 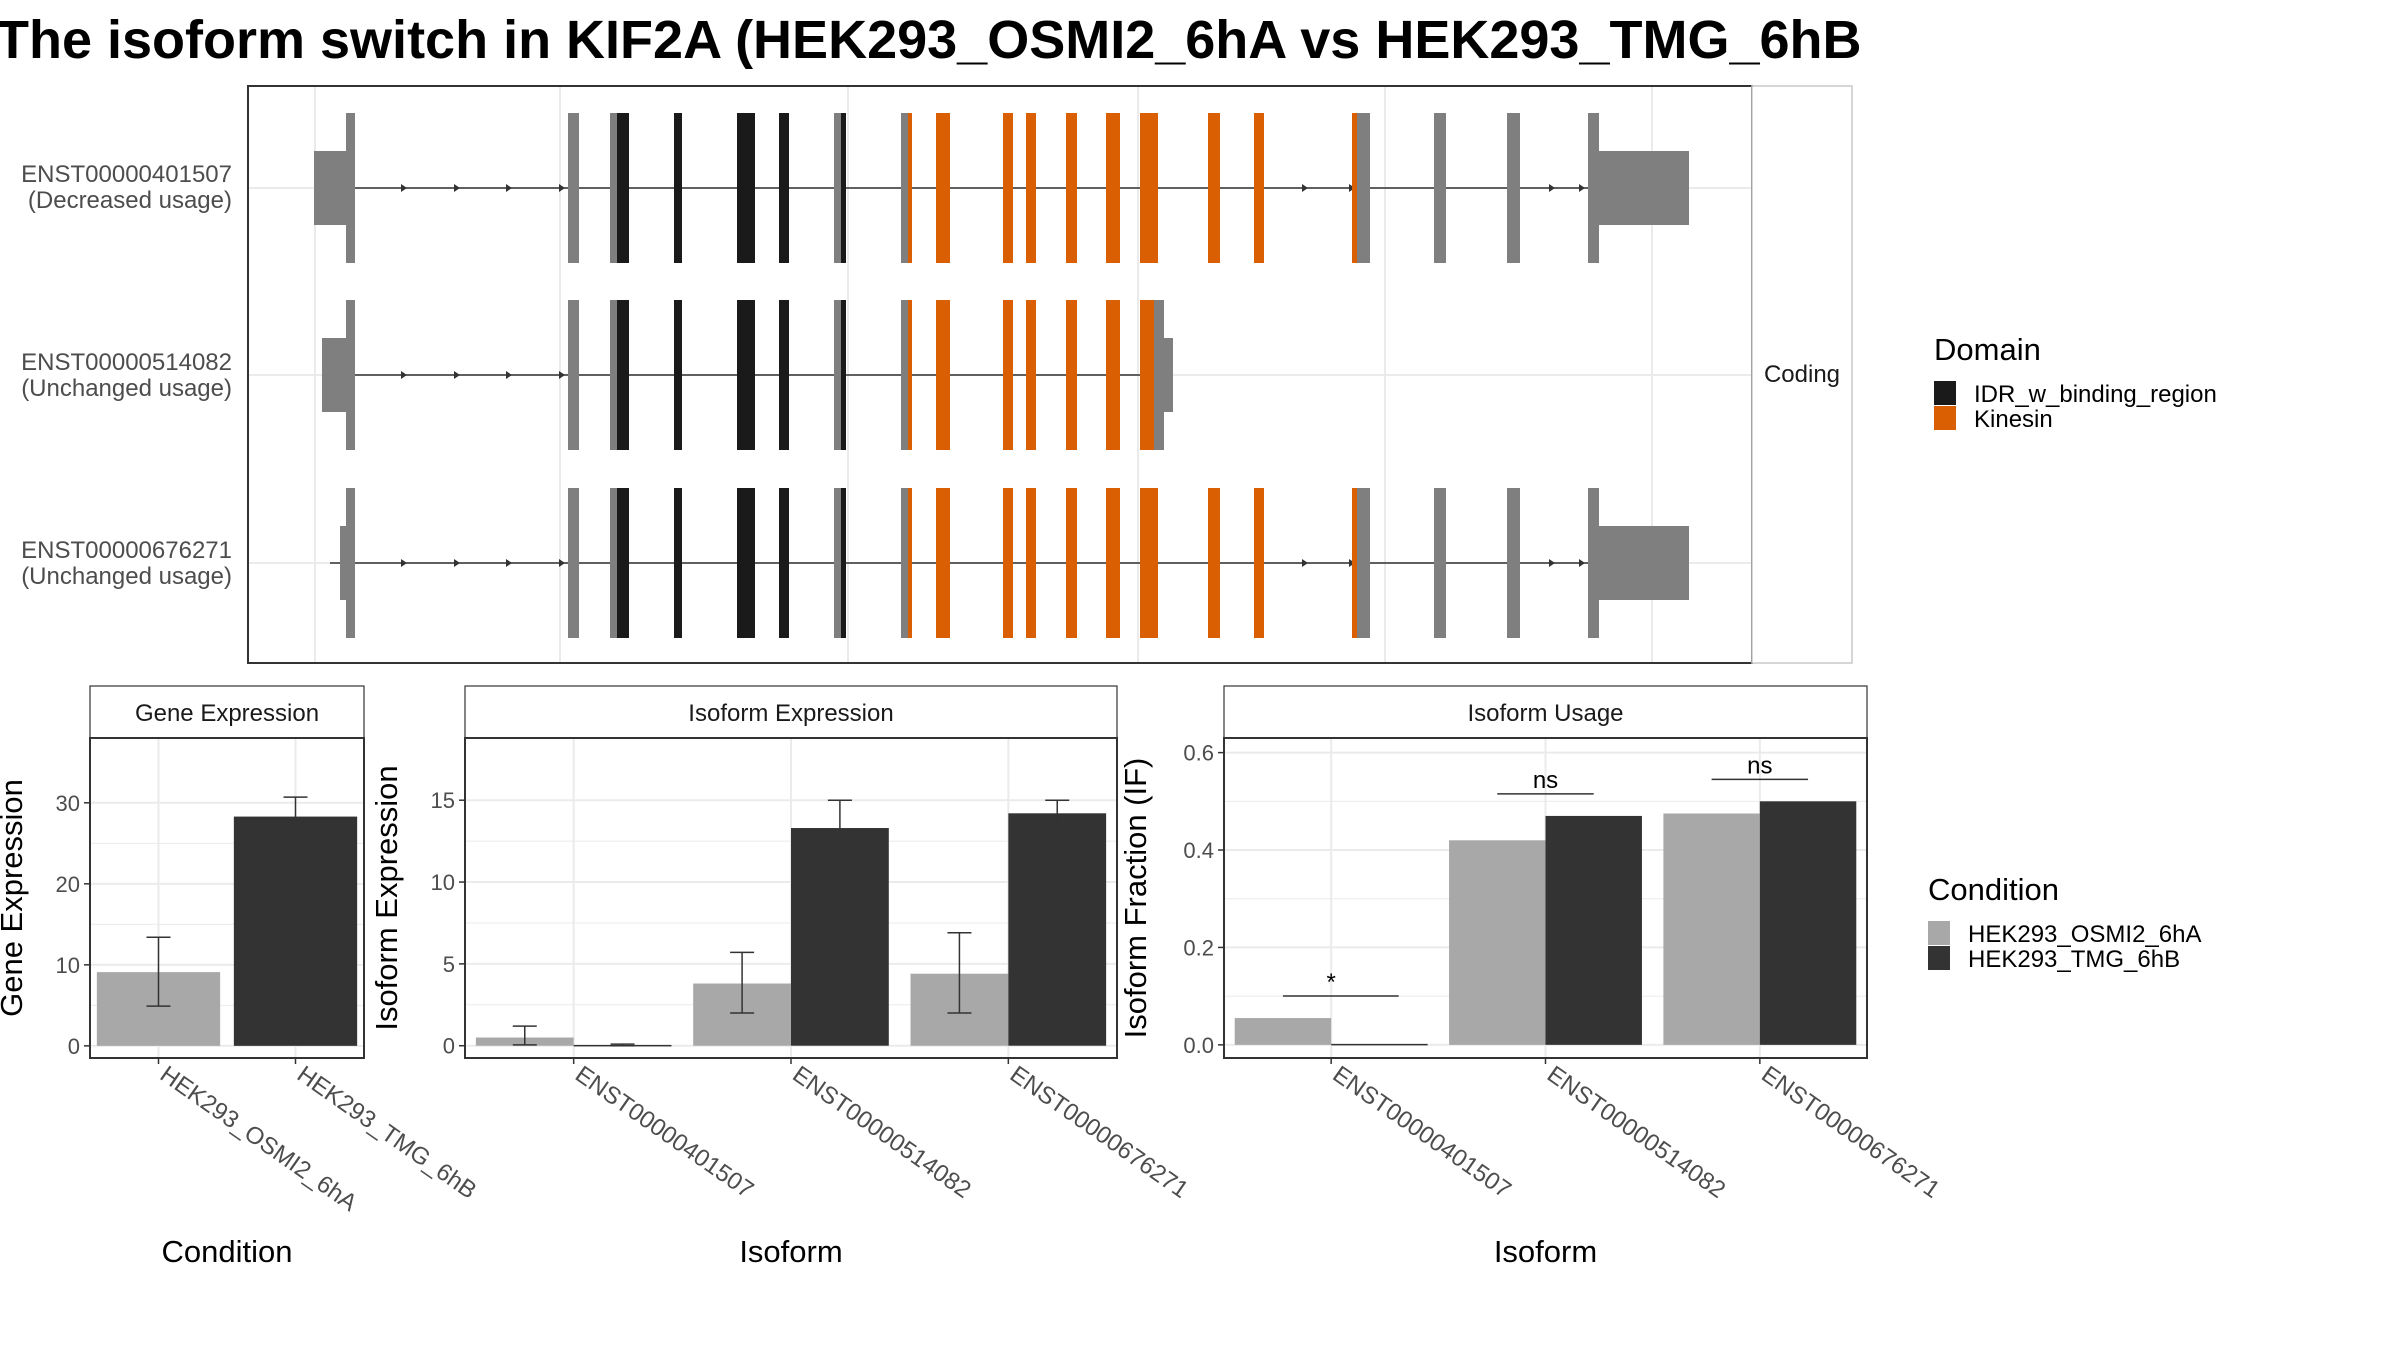 What do you see at coordinates (1198, 753) in the screenshot?
I see `y-tick-label: 0.6` at bounding box center [1198, 753].